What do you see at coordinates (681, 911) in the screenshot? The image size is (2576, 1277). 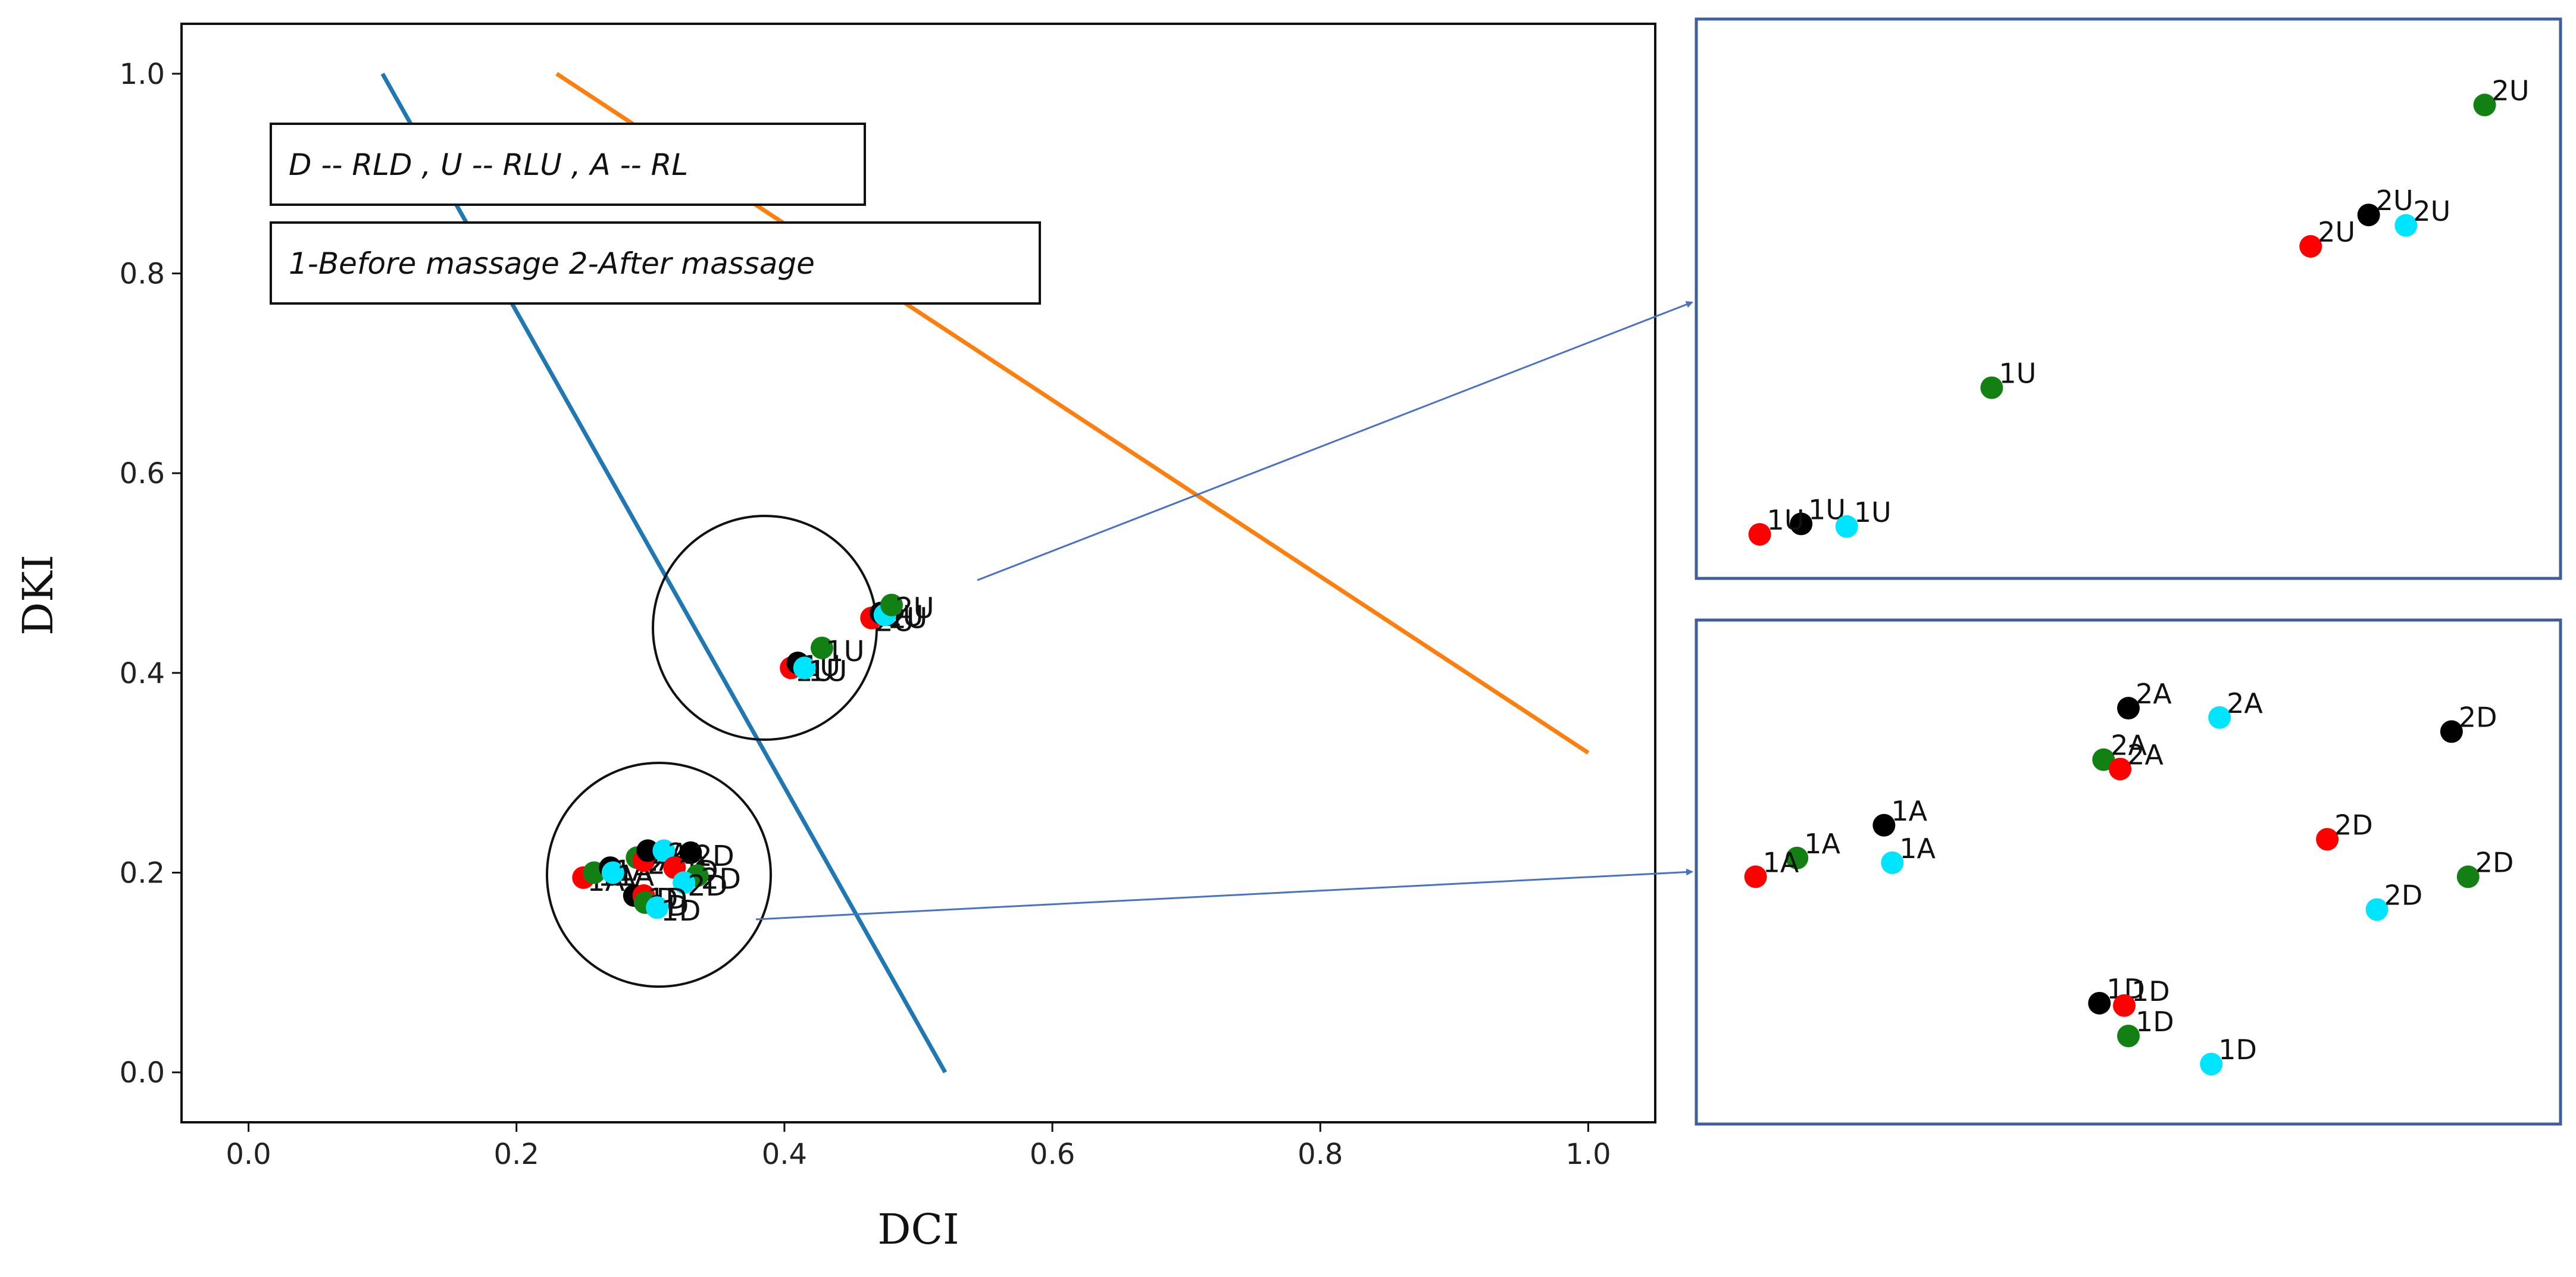 I see `data-point-label: 1D` at bounding box center [681, 911].